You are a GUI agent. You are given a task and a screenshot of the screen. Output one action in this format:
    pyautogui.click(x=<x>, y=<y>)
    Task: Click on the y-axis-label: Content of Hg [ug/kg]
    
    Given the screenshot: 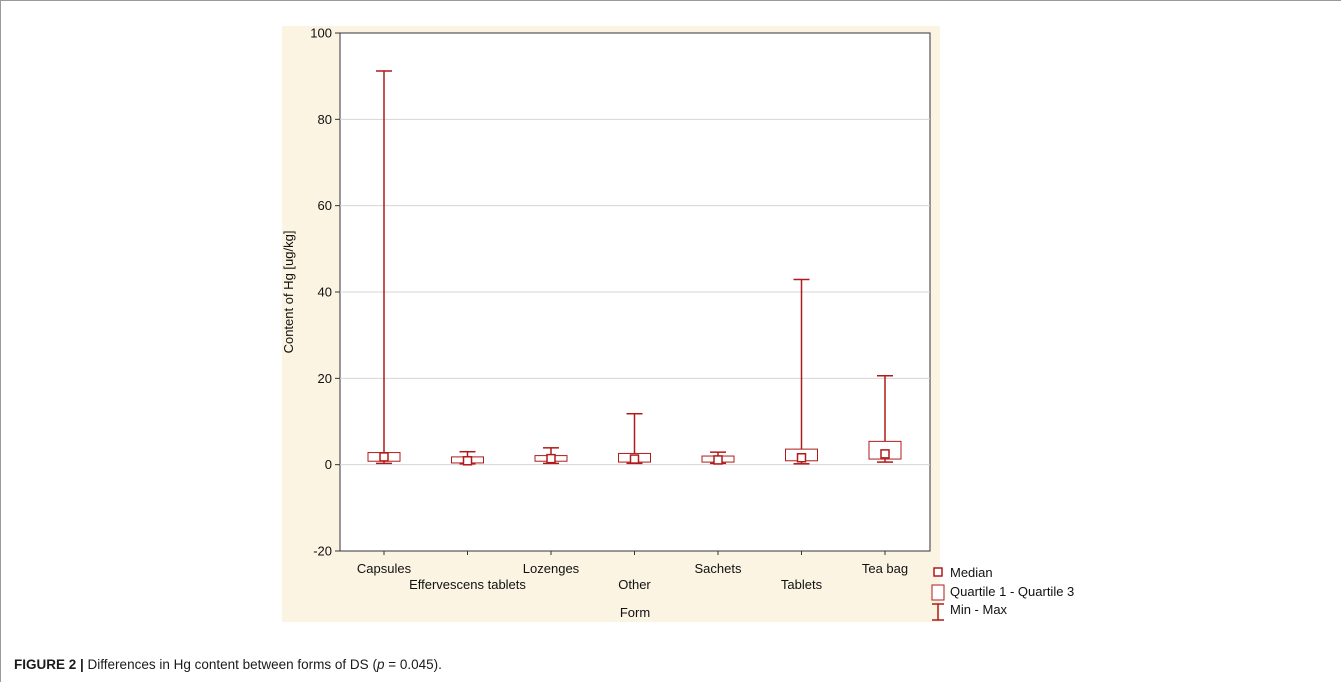 What is the action you would take?
    pyautogui.click(x=288, y=292)
    